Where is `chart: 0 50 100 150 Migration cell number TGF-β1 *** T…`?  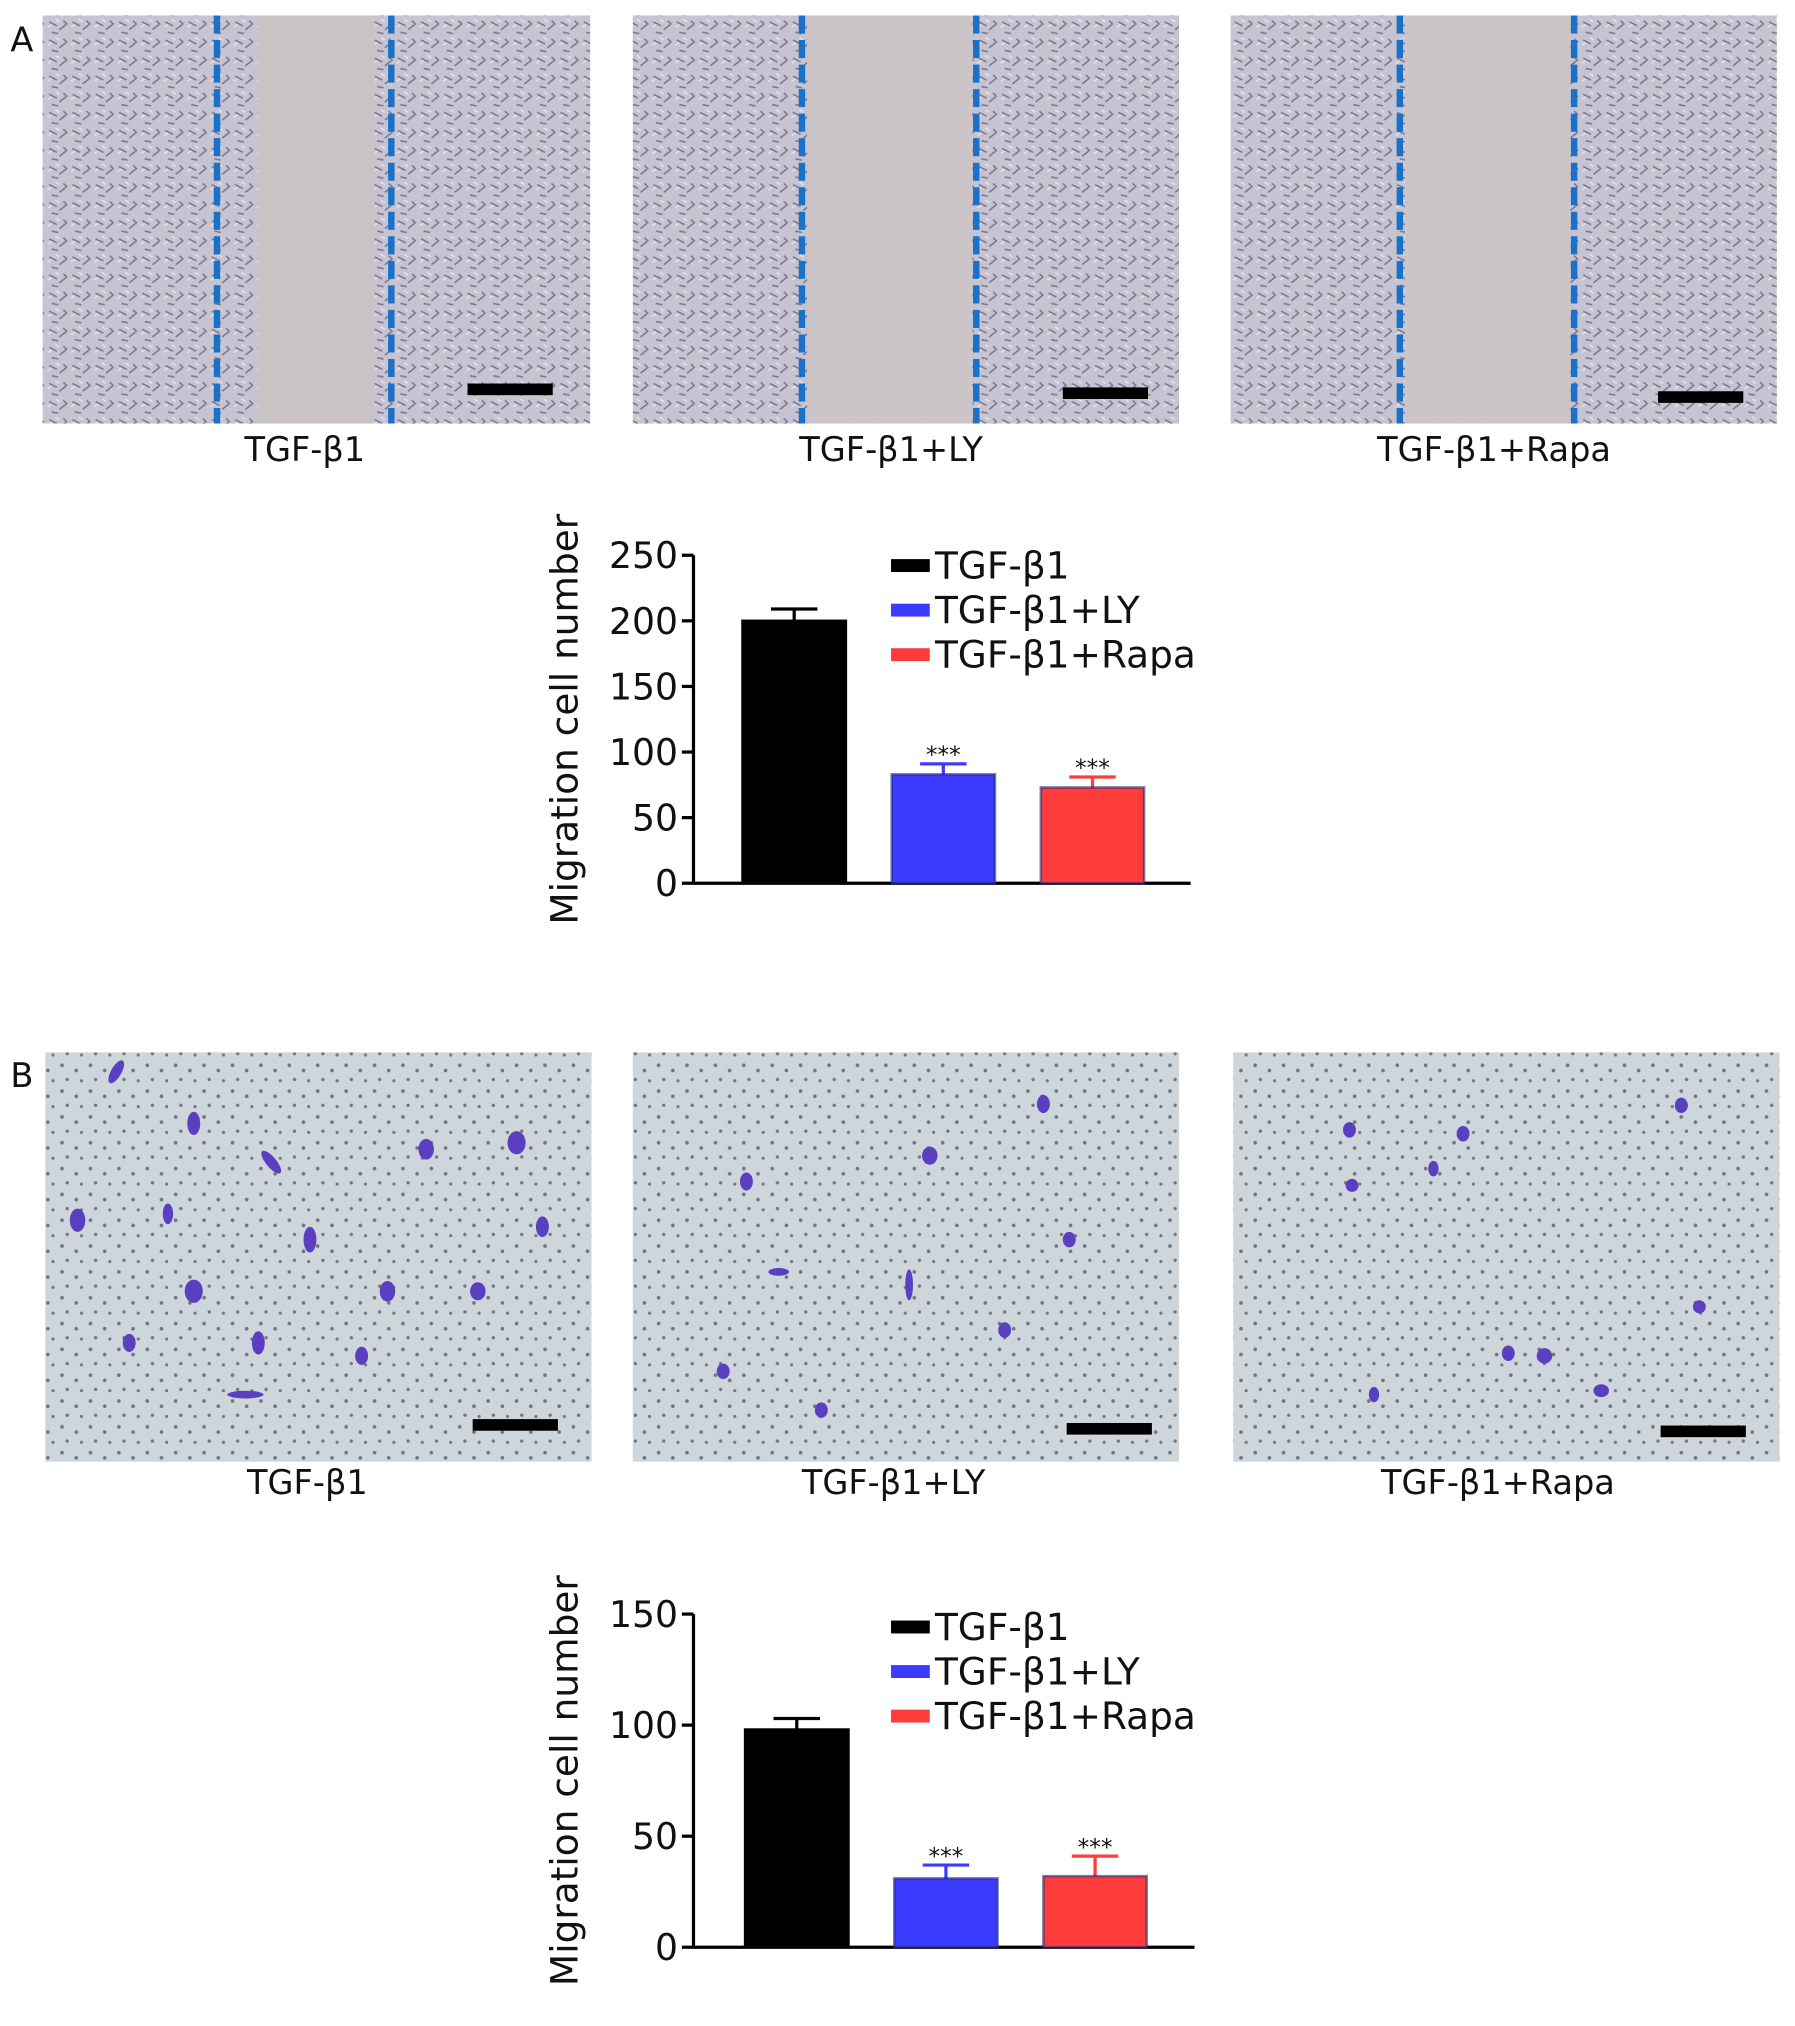
chart: 0 50 100 150 Migration cell number TGF-β1 *** T… is located at coordinates (869, 1780).